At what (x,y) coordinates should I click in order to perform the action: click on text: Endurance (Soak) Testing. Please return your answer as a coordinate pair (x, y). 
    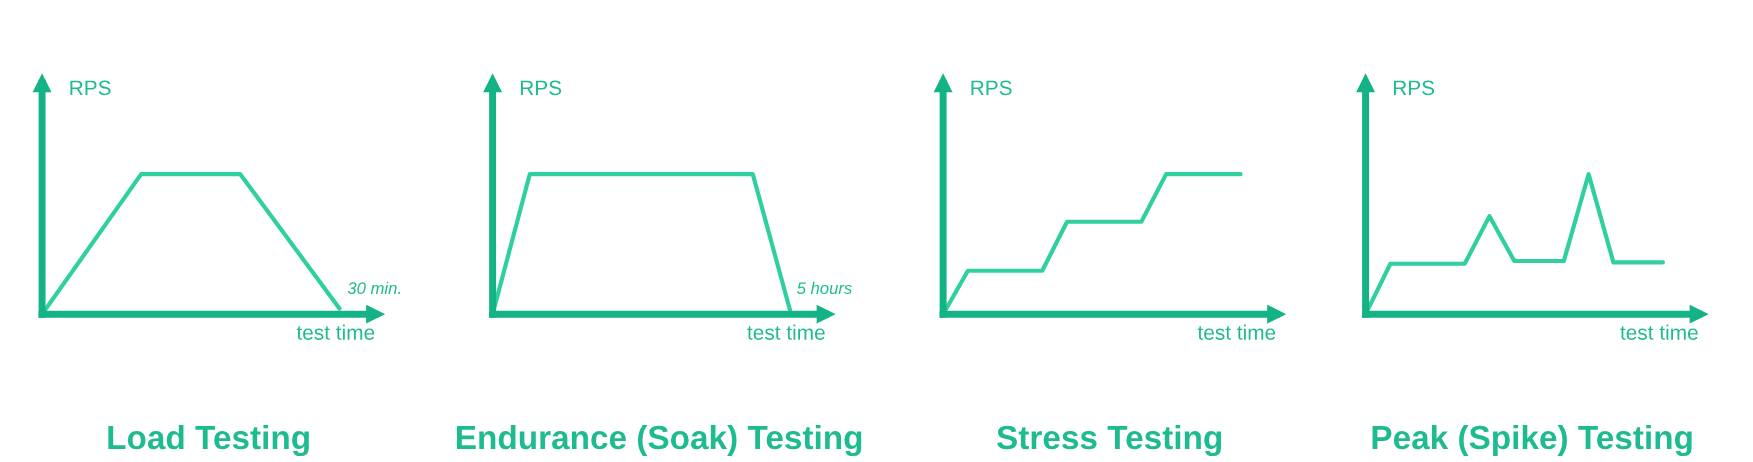
    Looking at the image, I should click on (659, 440).